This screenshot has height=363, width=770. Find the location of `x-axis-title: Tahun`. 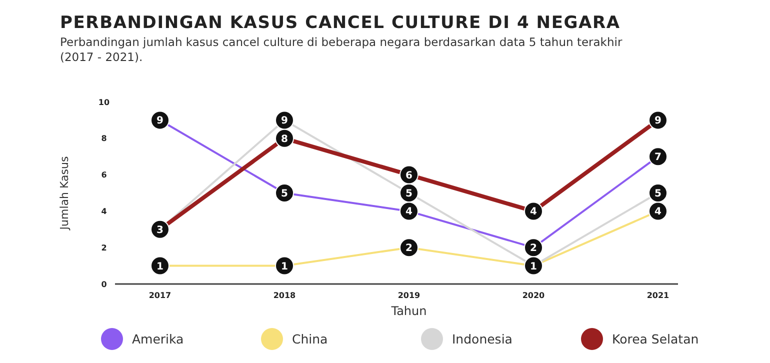

x-axis-title: Tahun is located at coordinates (408, 311).